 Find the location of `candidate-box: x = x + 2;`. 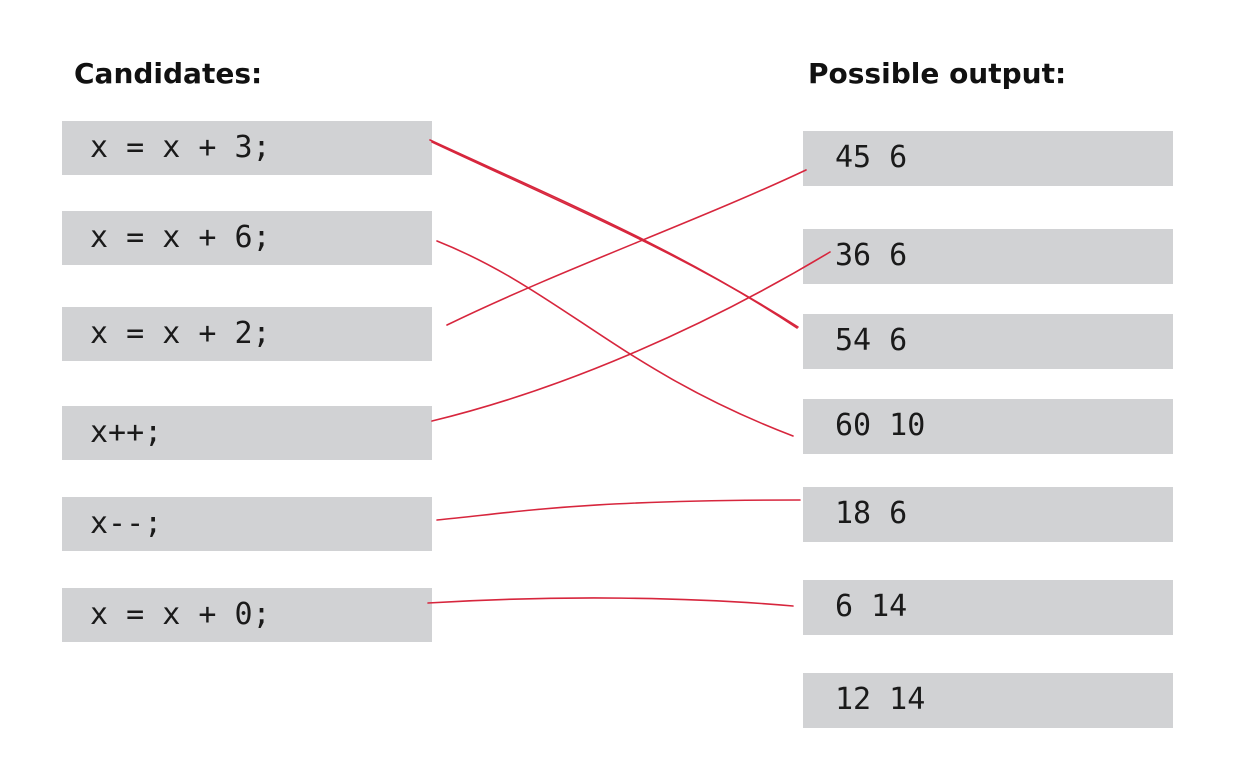

candidate-box: x = x + 2; is located at coordinates (247, 334).